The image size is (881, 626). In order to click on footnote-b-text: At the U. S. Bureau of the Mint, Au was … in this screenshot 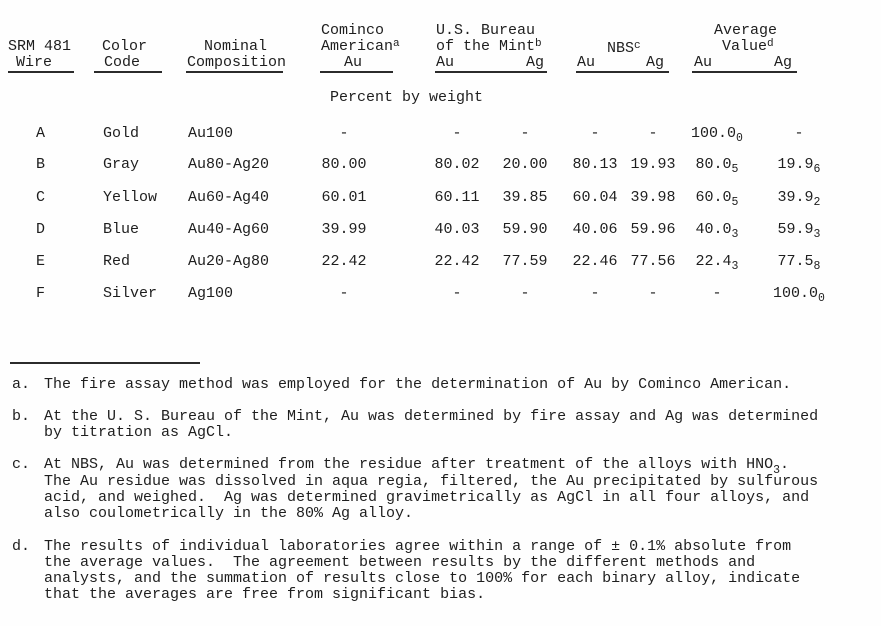, I will do `click(431, 416)`.